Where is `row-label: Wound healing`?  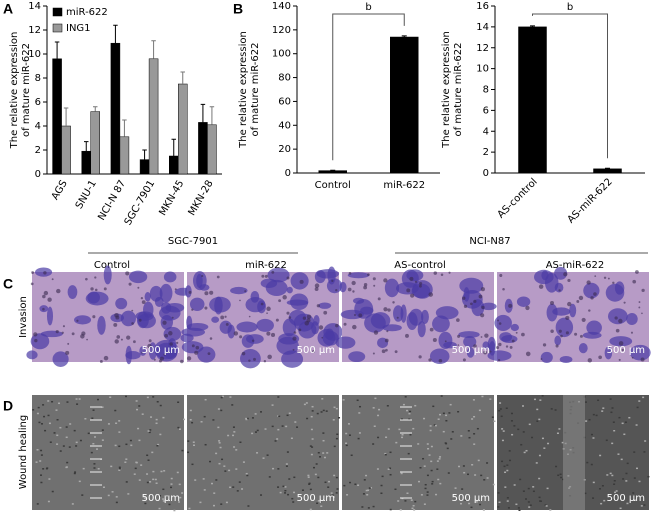 row-label: Wound healing is located at coordinates (23, 452).